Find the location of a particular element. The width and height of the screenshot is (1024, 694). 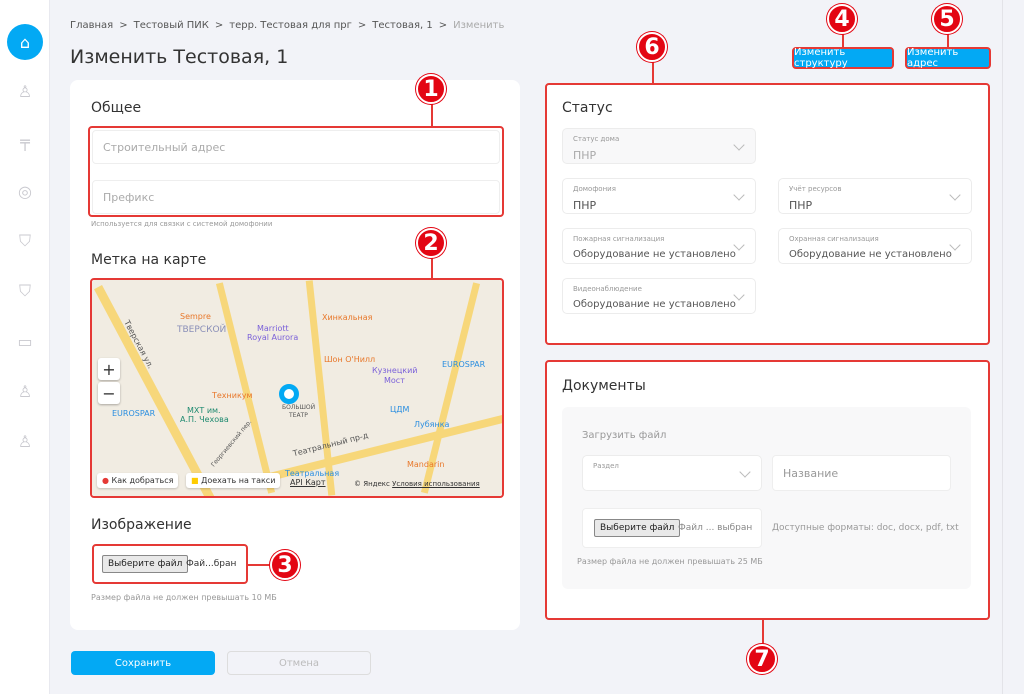

choose-document-button: Выберите файл is located at coordinates (637, 528).